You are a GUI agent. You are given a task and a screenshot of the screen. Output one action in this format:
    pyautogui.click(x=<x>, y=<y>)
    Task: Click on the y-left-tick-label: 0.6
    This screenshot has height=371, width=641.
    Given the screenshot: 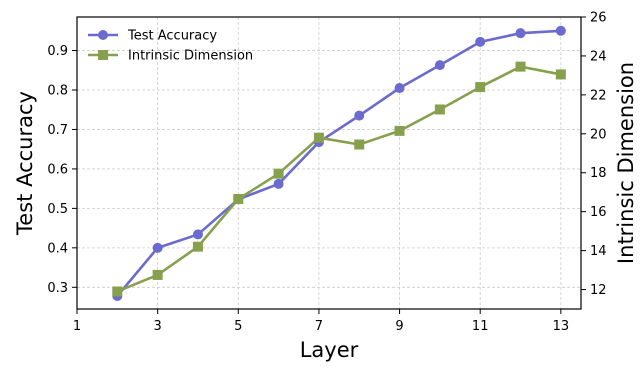 What is the action you would take?
    pyautogui.click(x=57, y=169)
    